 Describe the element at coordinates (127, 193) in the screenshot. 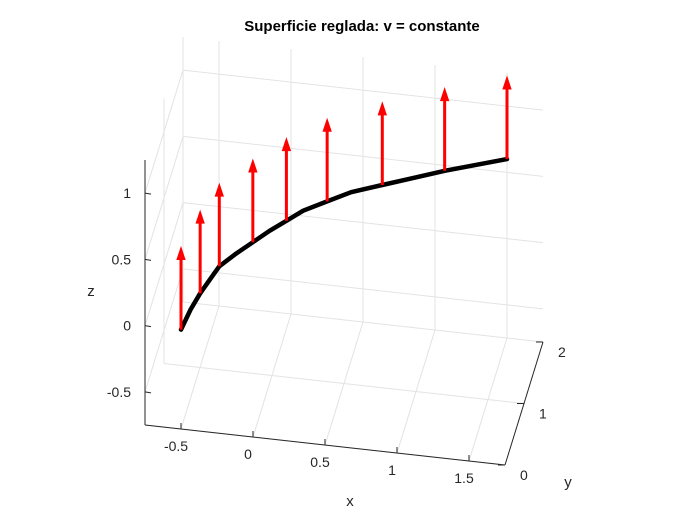

I see `z-tick-label: 1` at that location.